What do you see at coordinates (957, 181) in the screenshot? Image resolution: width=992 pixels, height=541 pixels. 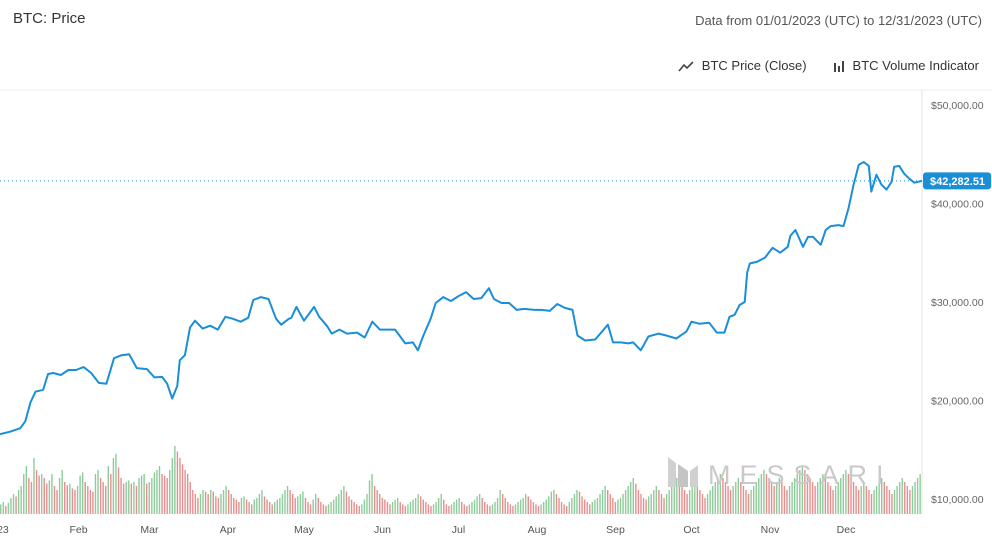 I see `last-price-tag: $42,282.51` at bounding box center [957, 181].